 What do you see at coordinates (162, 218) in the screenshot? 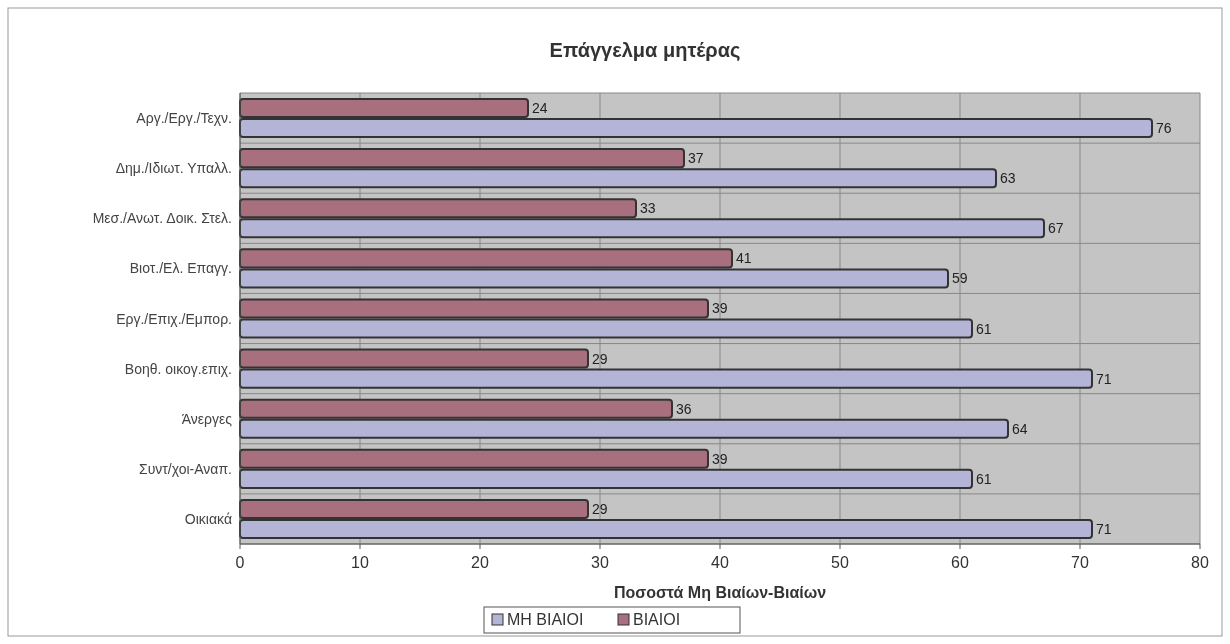
I see `y-tick-label: Μεσ./Ανωτ. Δοικ. Στελ.` at bounding box center [162, 218].